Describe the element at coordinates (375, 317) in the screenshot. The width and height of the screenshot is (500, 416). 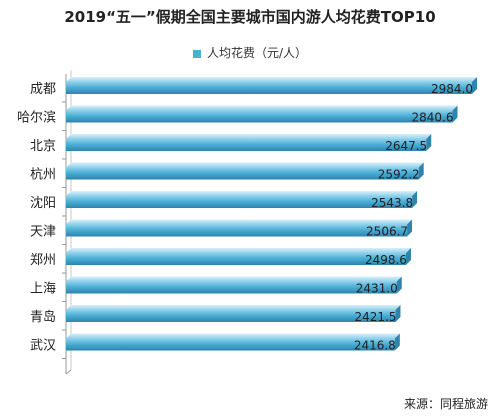
I see `value-label: 2421.5` at that location.